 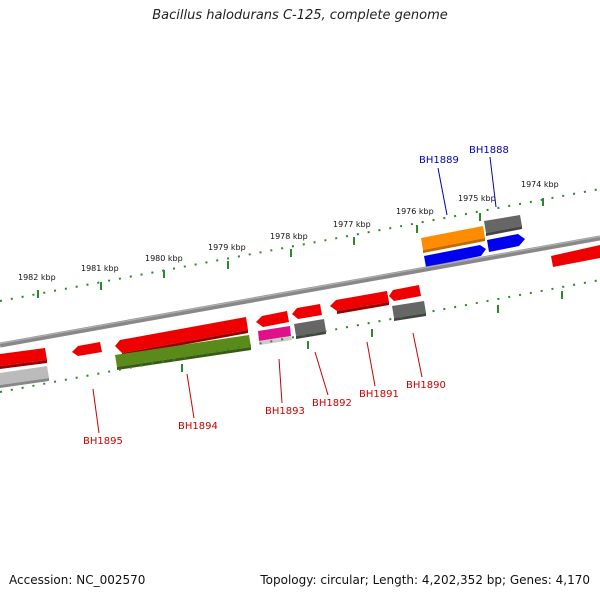 I want to click on gene-label-bh1895: BH1895, so click(x=103, y=441).